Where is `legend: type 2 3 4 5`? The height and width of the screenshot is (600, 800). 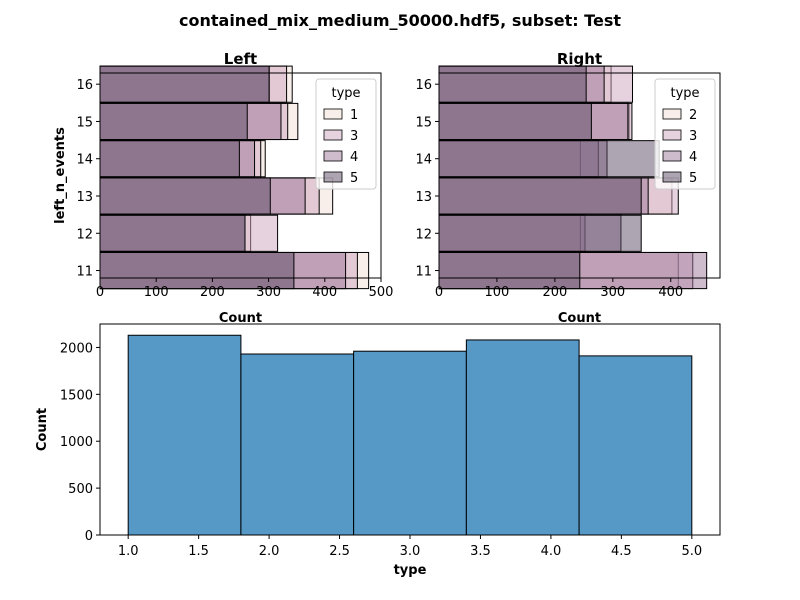 legend: type 2 3 4 5 is located at coordinates (685, 134).